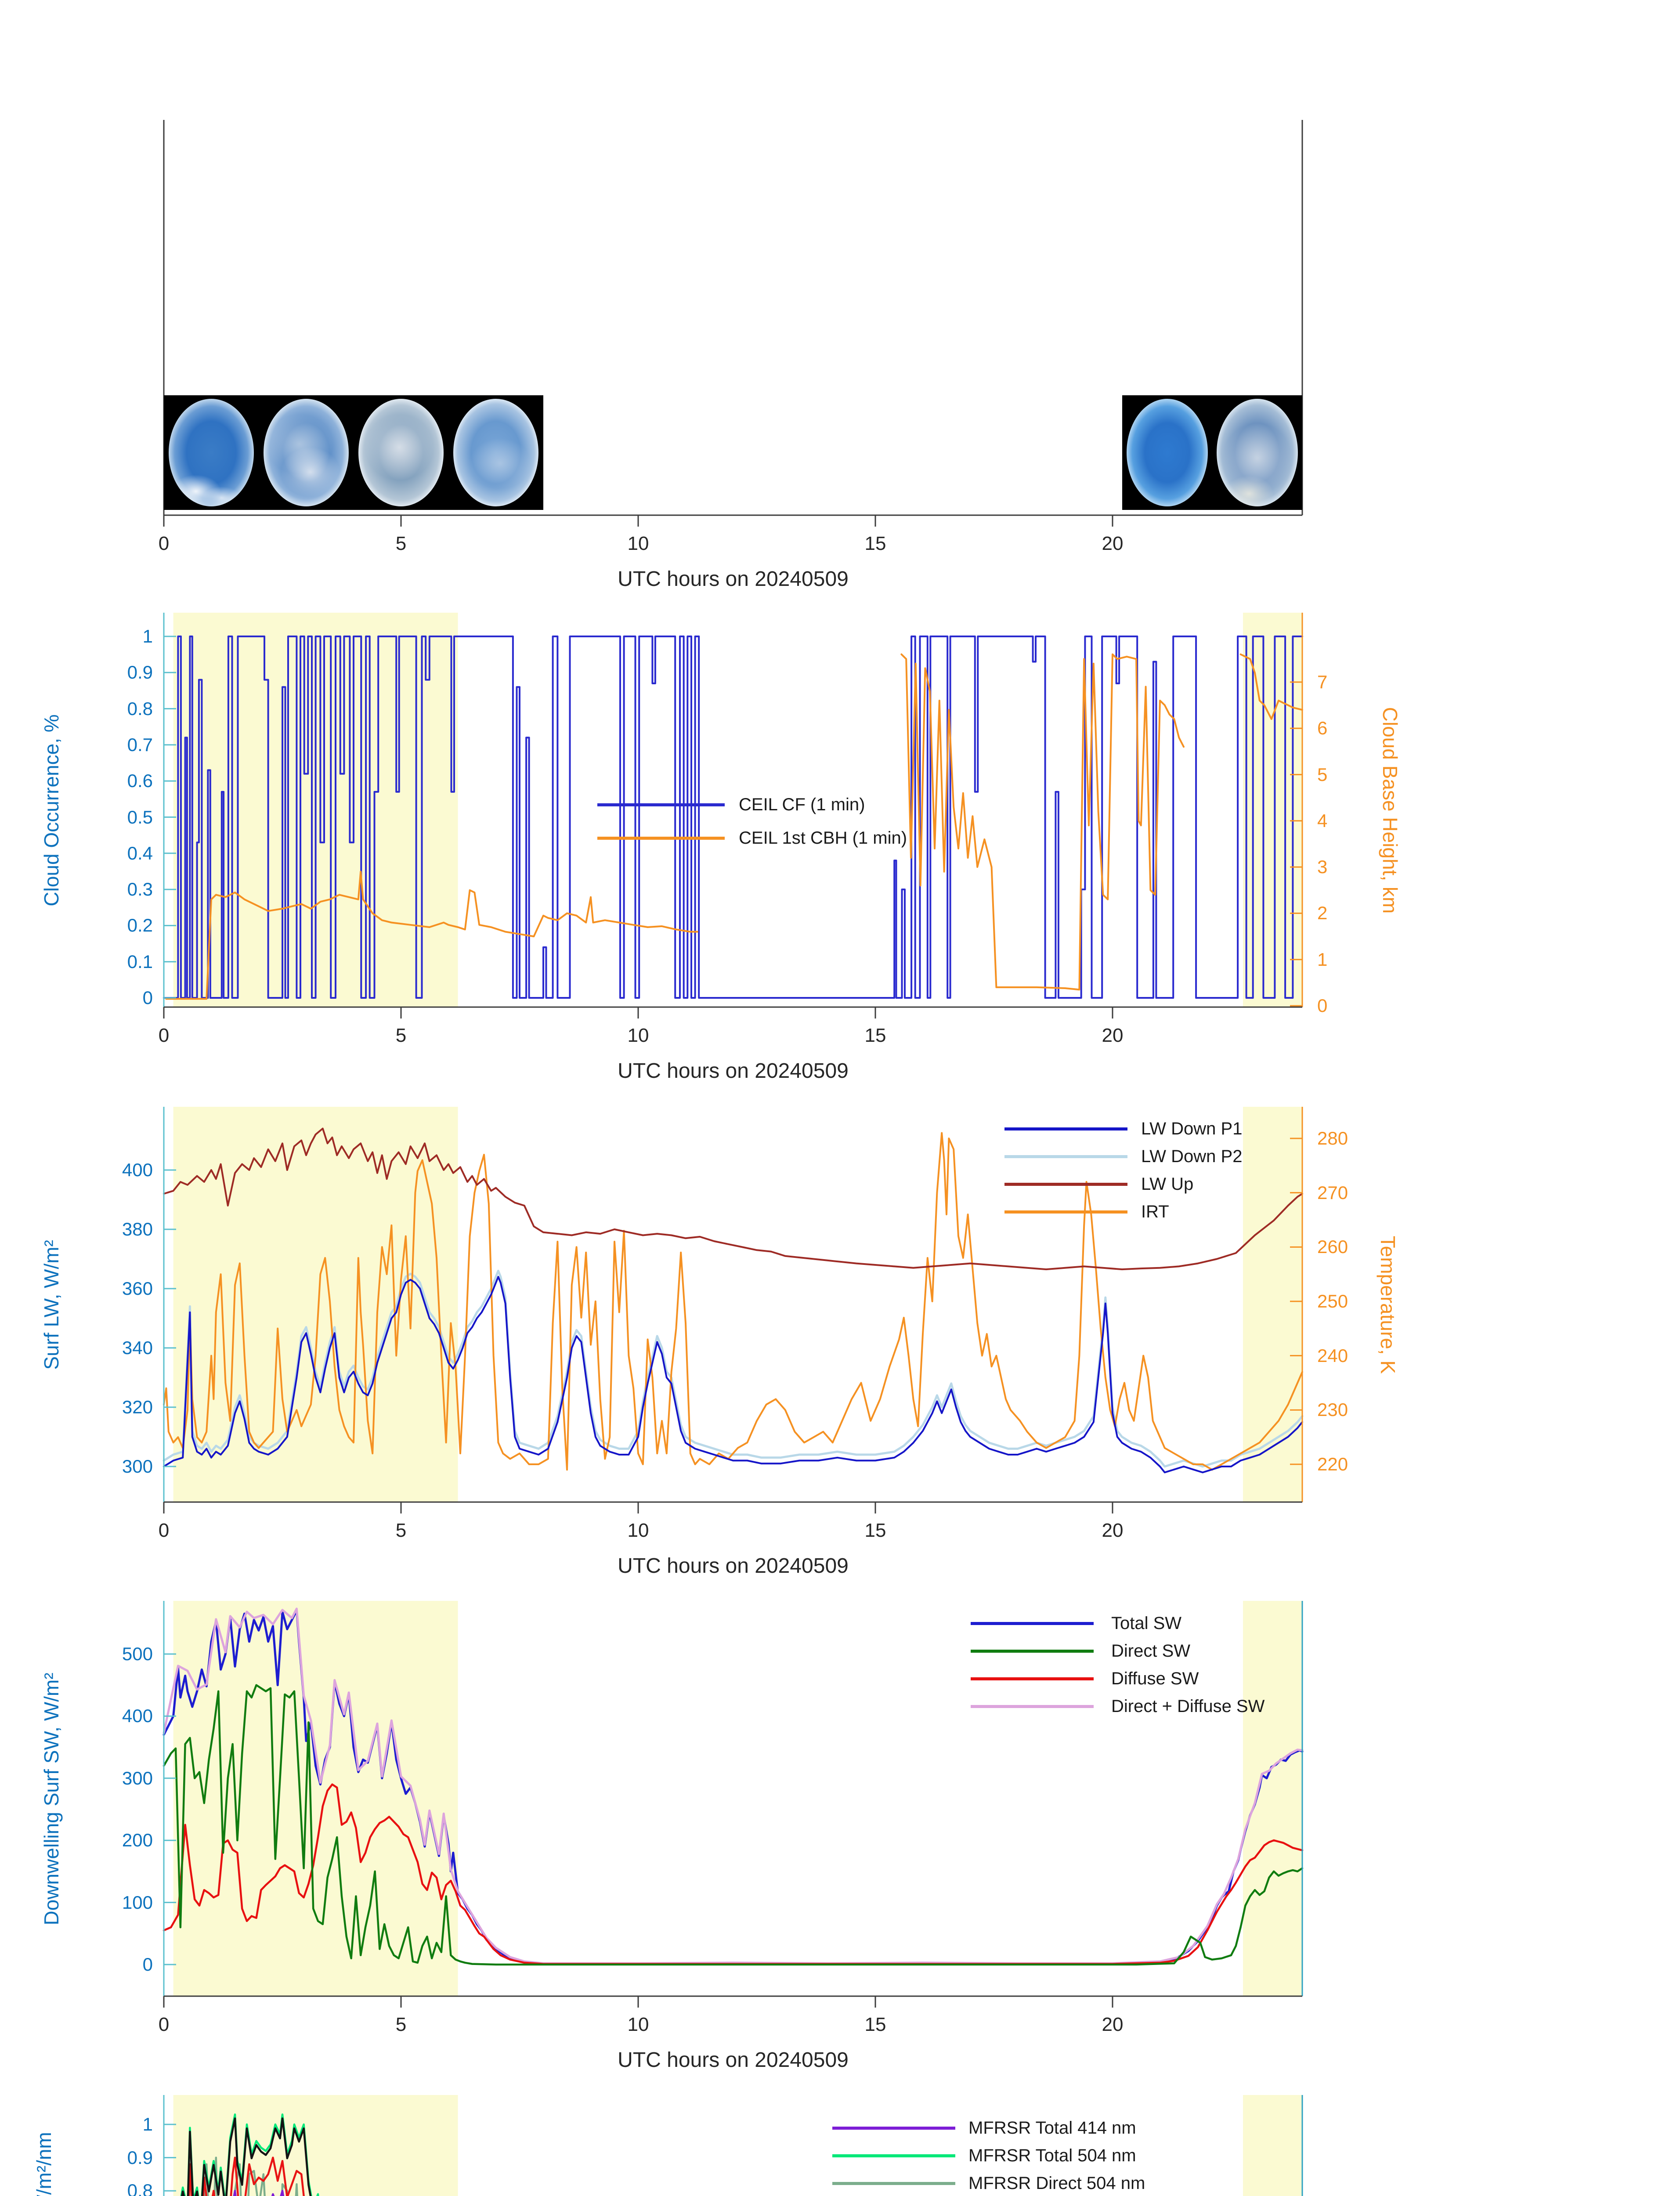 The width and height of the screenshot is (1680, 2196). What do you see at coordinates (1113, 2025) in the screenshot?
I see `downwelling-shortwave-x-tick-label: 20` at bounding box center [1113, 2025].